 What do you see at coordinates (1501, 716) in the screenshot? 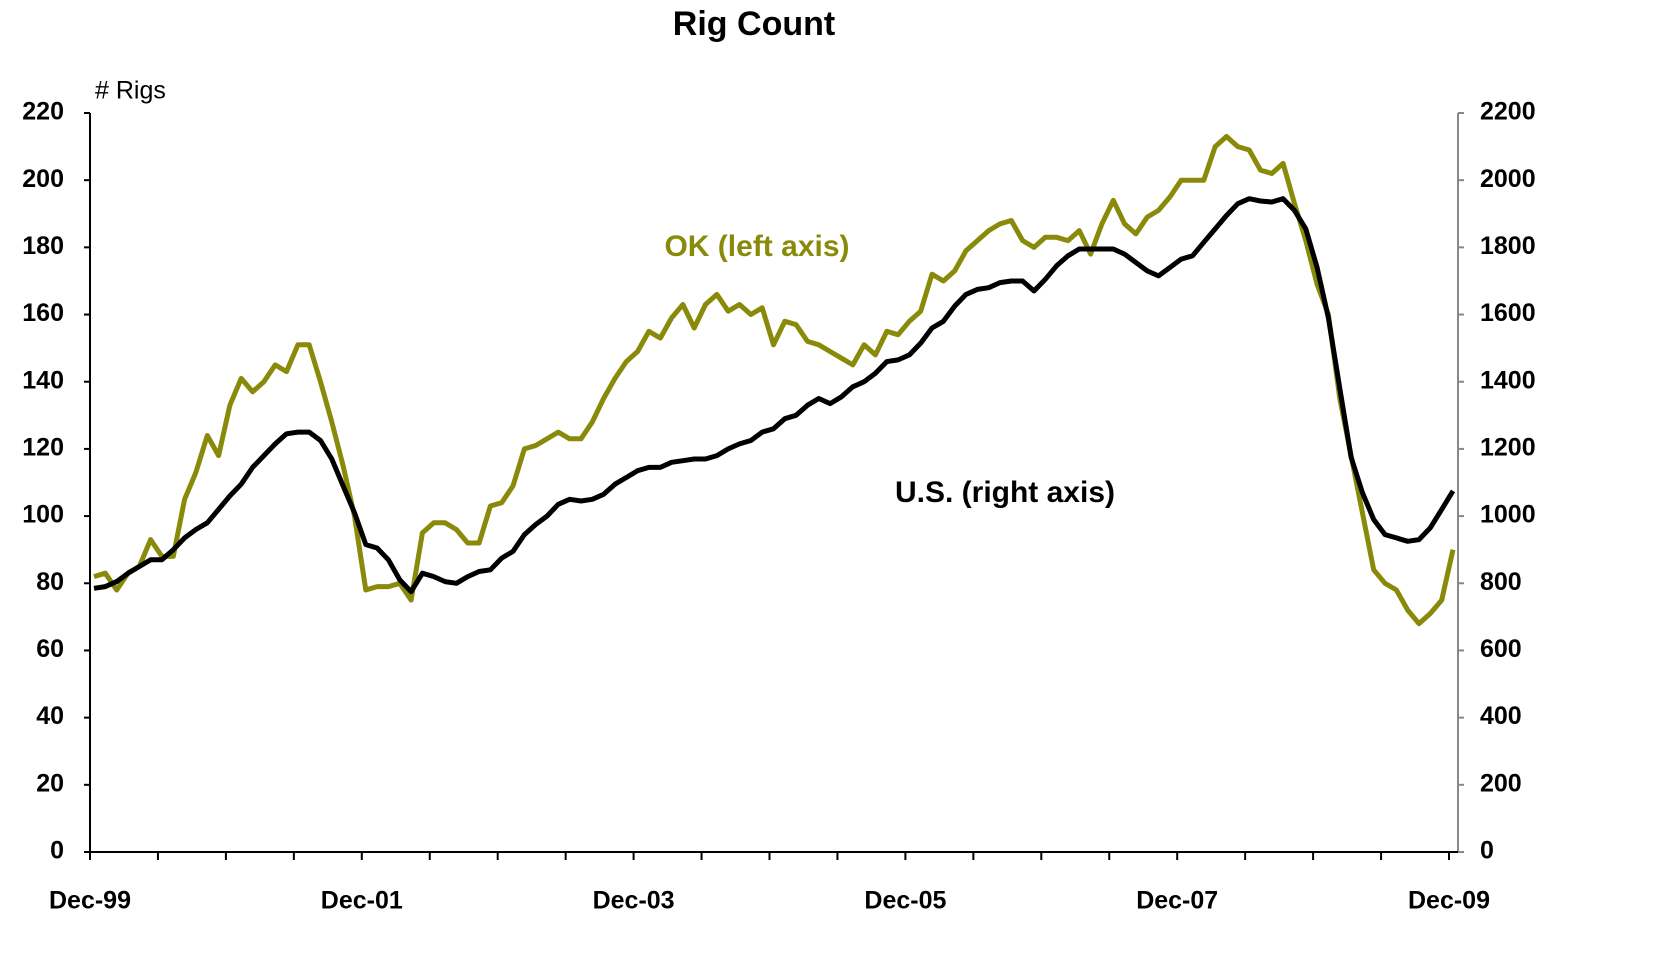
I see `y2-tick-label: 400` at bounding box center [1501, 716].